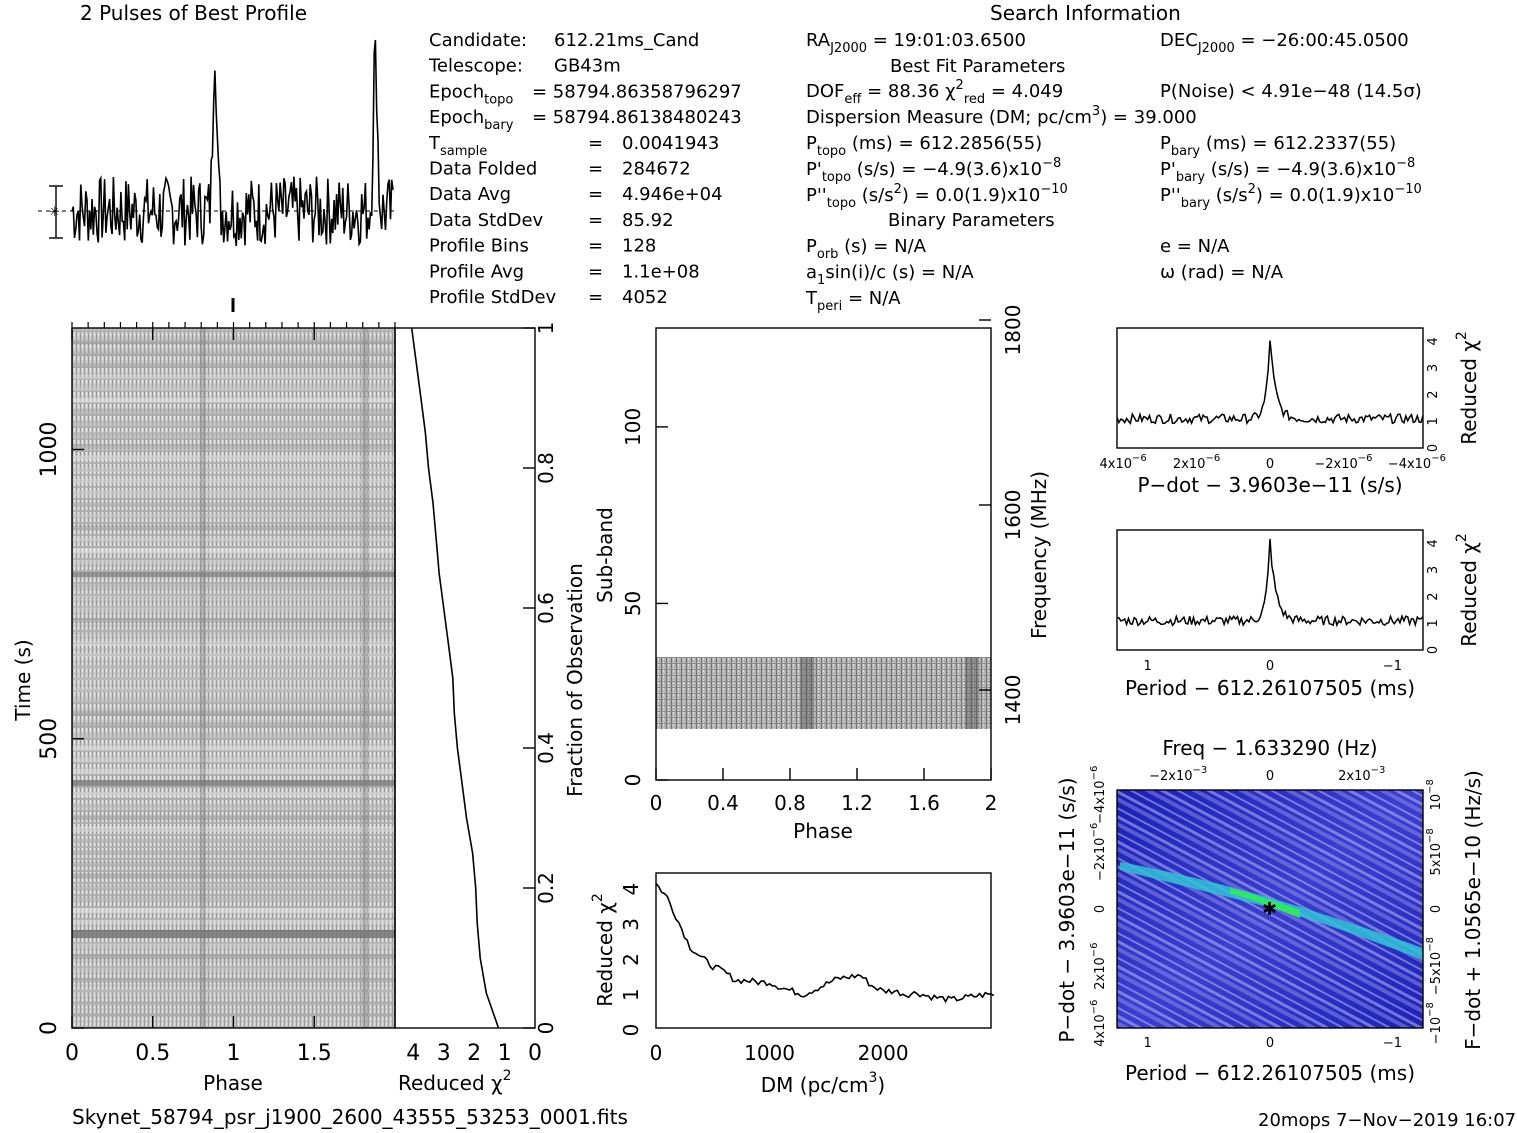 This screenshot has height=1133, width=1517. I want to click on chi2-period-frame, so click(1270, 590).